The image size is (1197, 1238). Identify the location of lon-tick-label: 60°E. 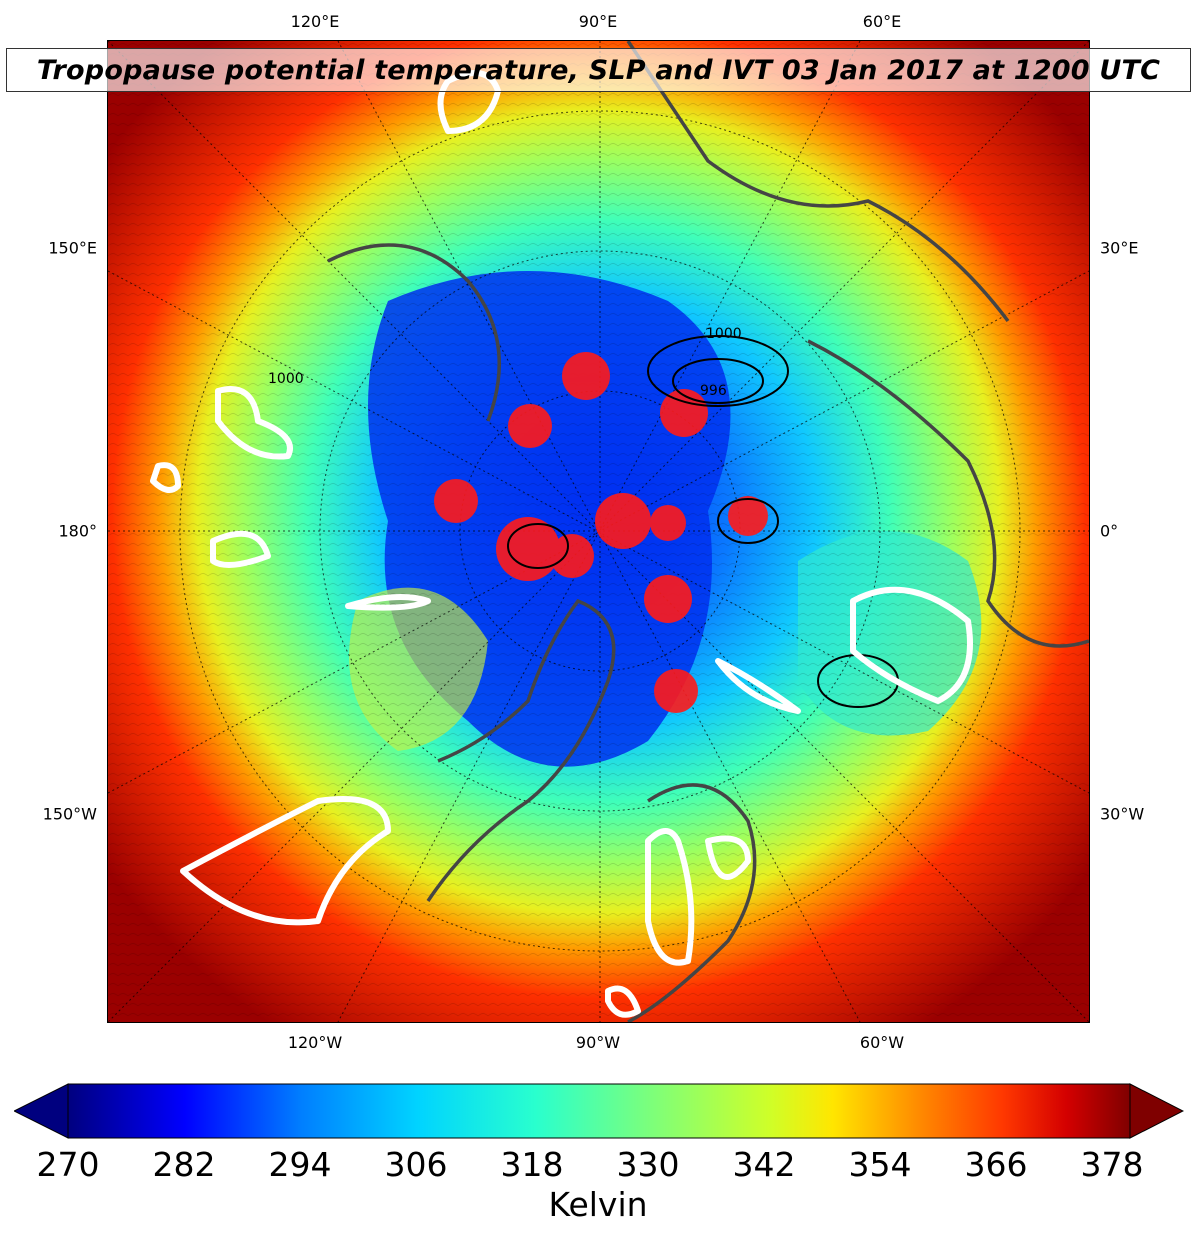
(882, 21).